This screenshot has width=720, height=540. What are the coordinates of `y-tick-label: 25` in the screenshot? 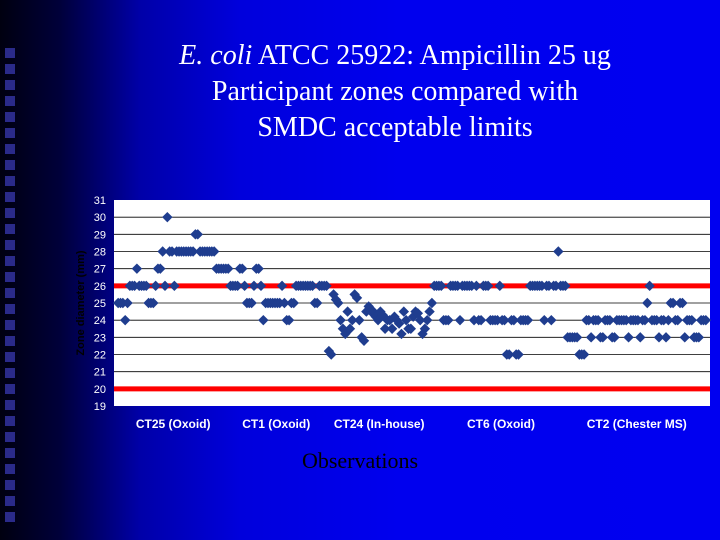 It's located at (100, 304).